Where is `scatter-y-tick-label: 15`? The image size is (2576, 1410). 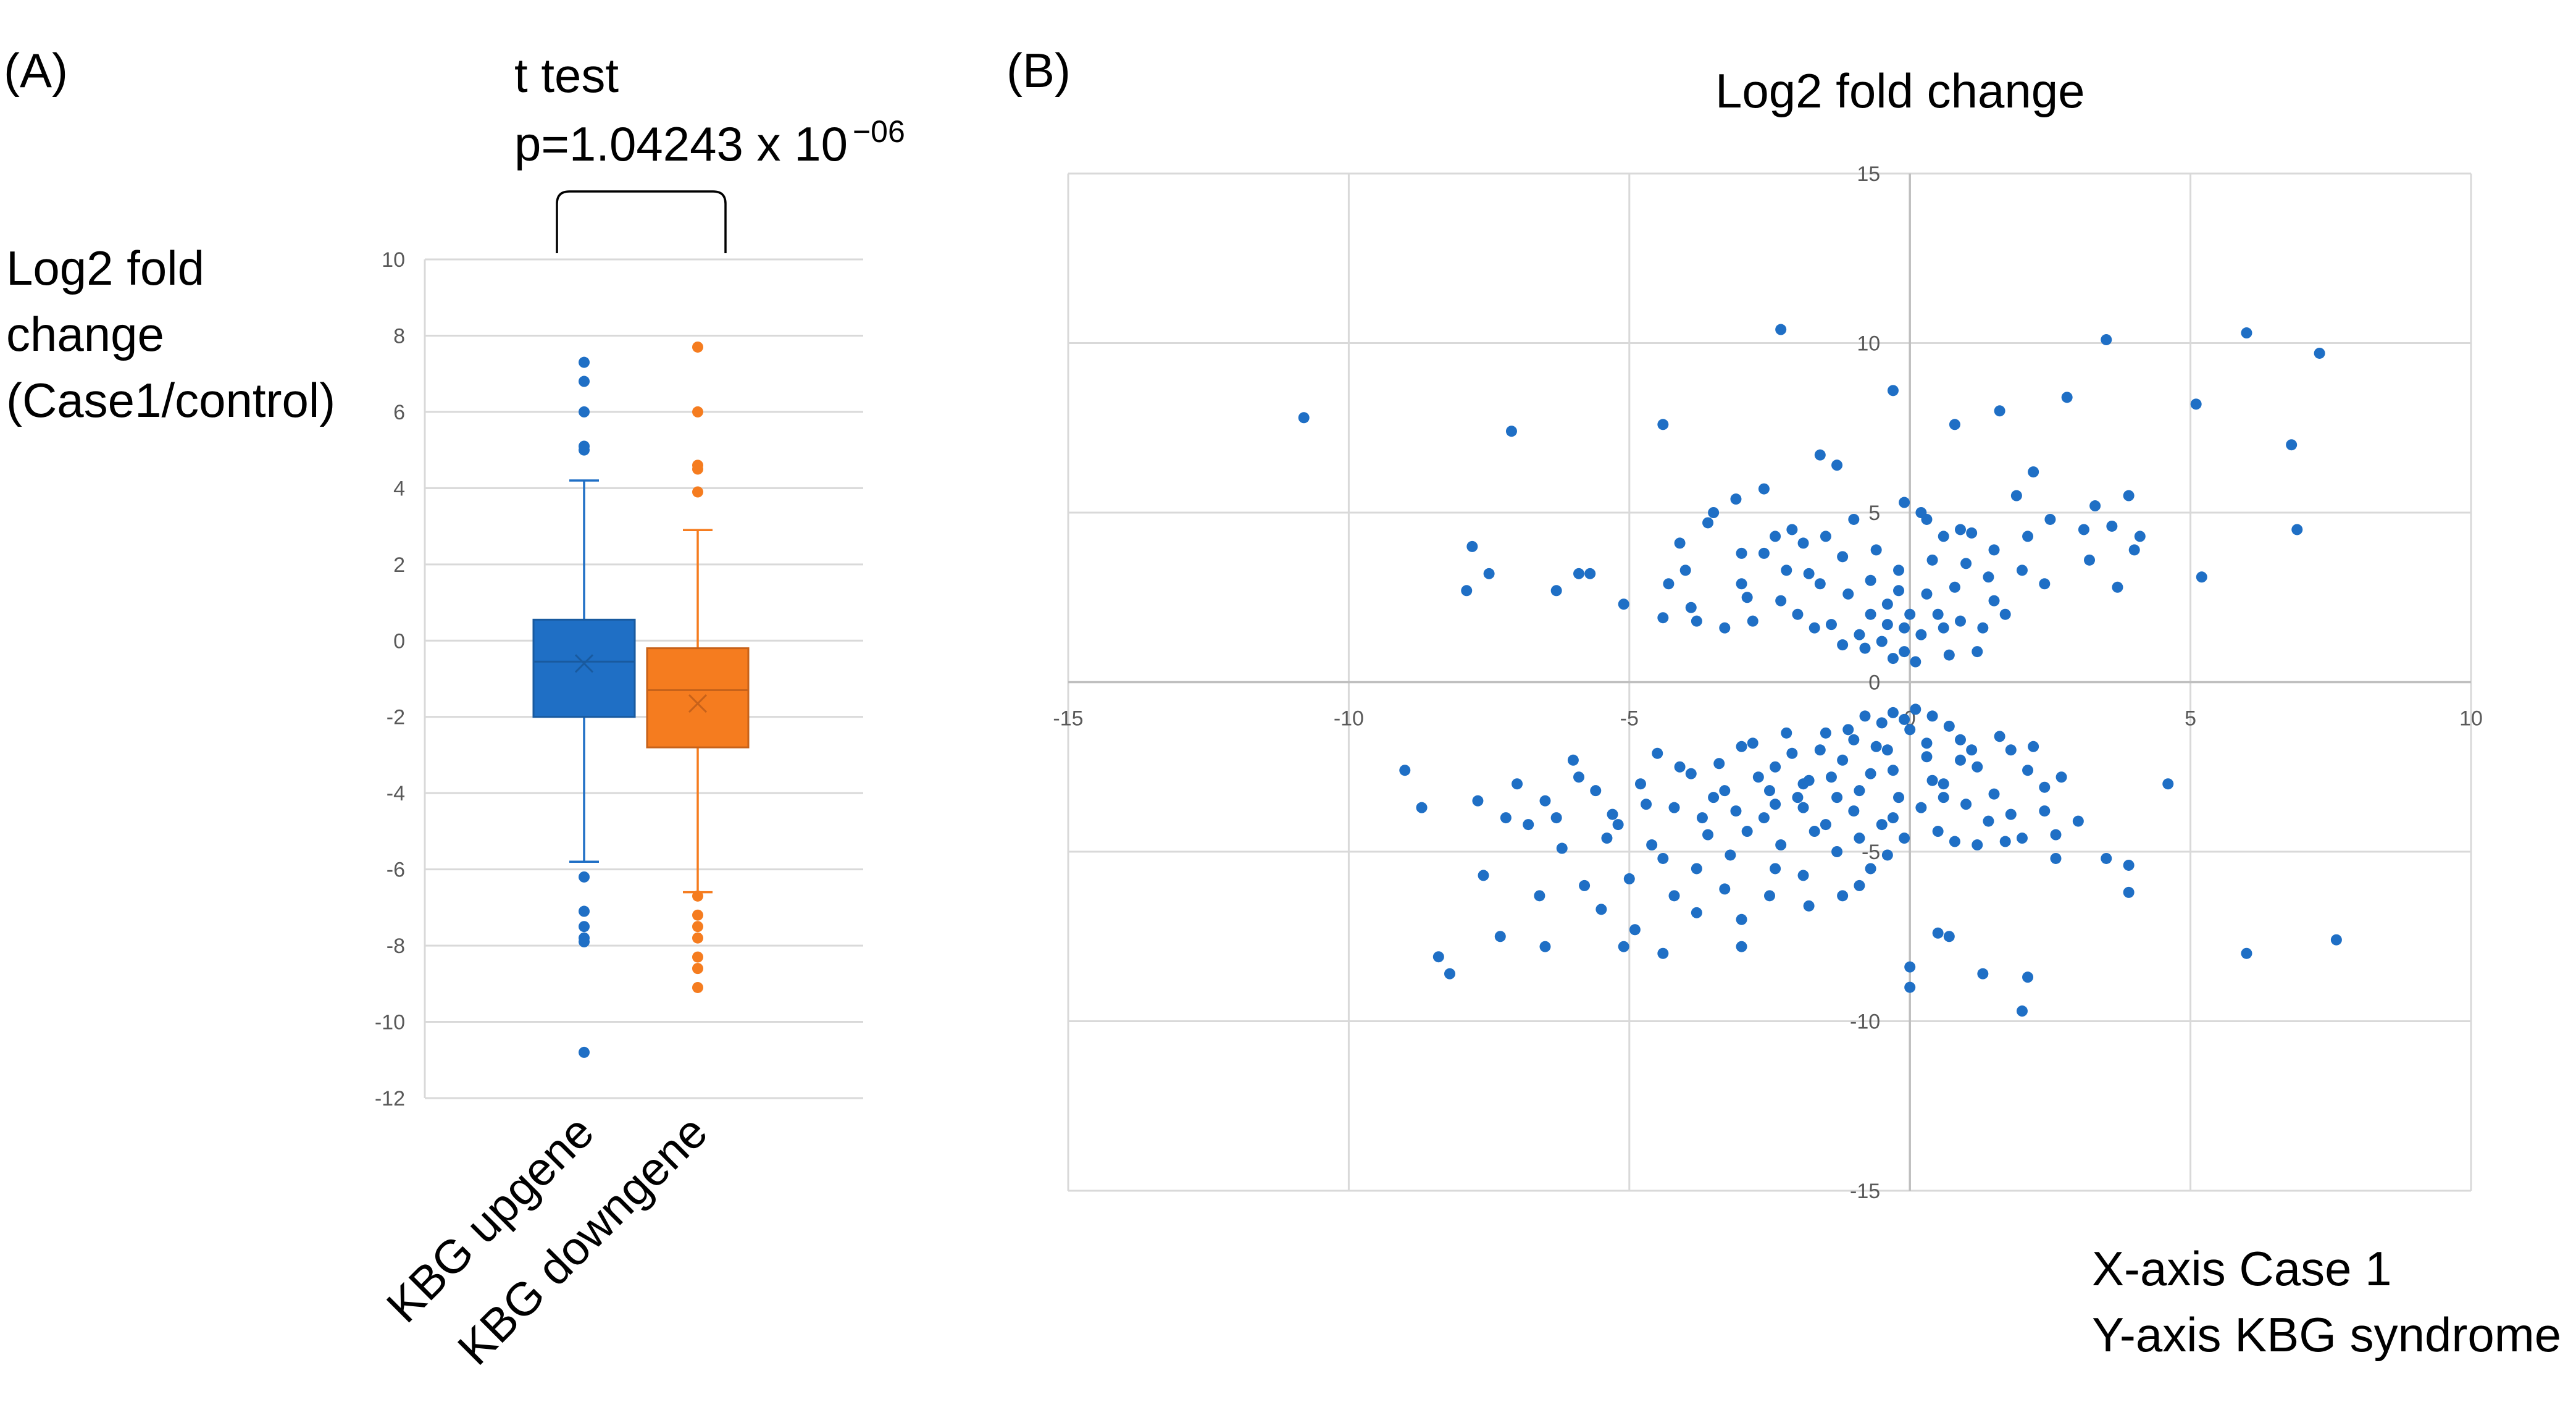
scatter-y-tick-label: 15 is located at coordinates (1869, 174).